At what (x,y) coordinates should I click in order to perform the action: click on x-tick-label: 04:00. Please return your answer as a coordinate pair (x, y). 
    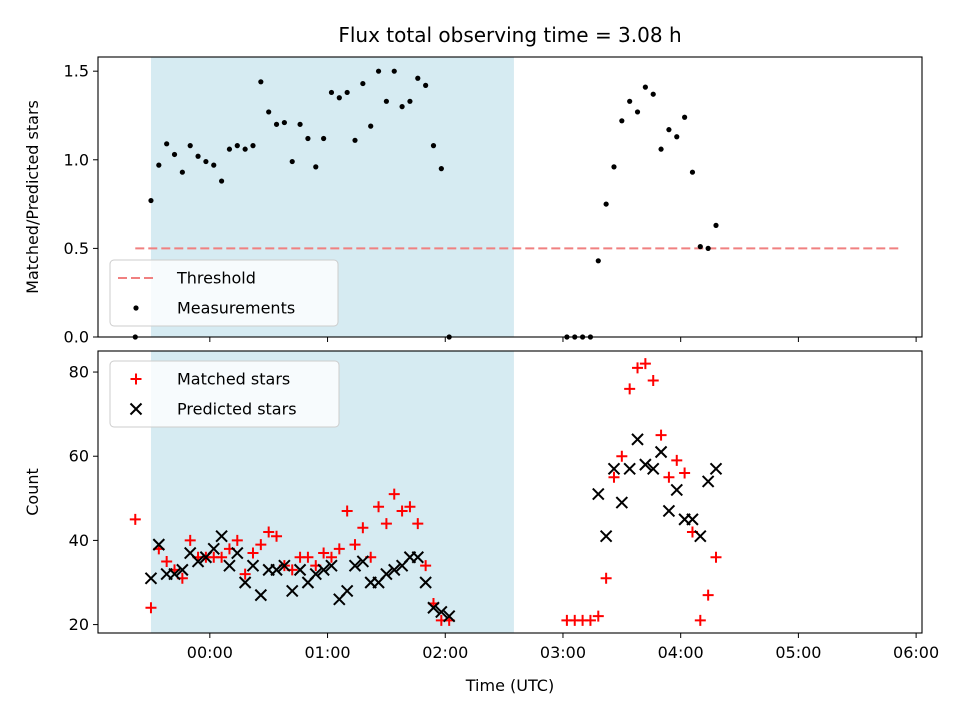
    Looking at the image, I should click on (681, 652).